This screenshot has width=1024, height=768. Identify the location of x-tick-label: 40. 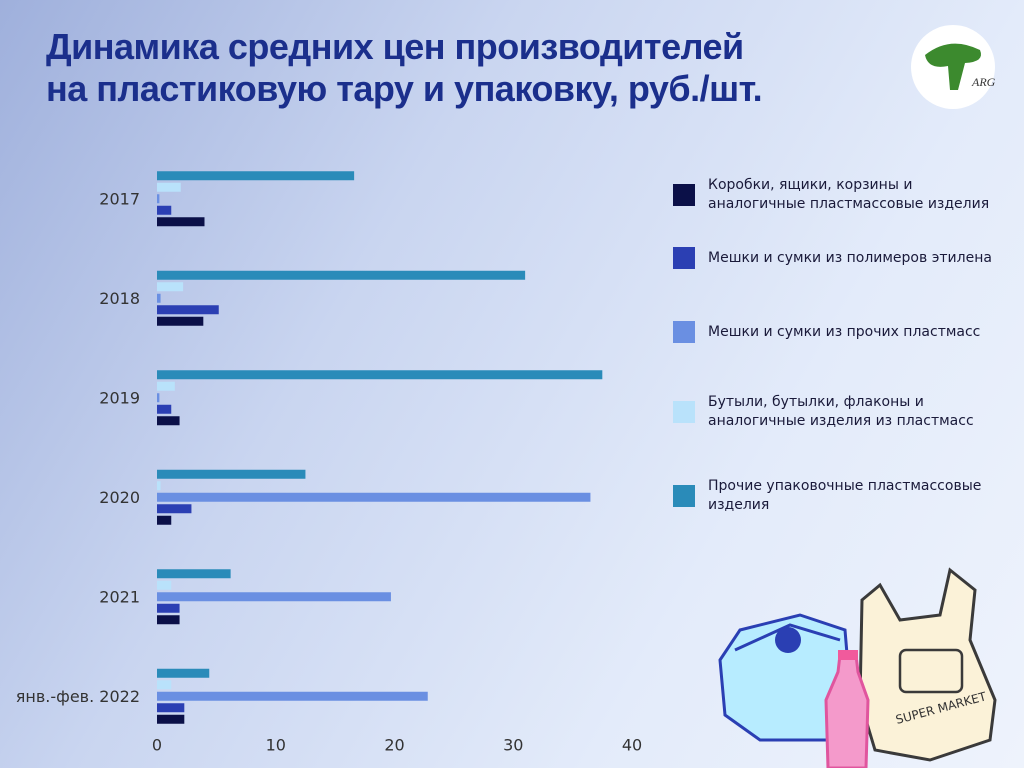
(632, 745).